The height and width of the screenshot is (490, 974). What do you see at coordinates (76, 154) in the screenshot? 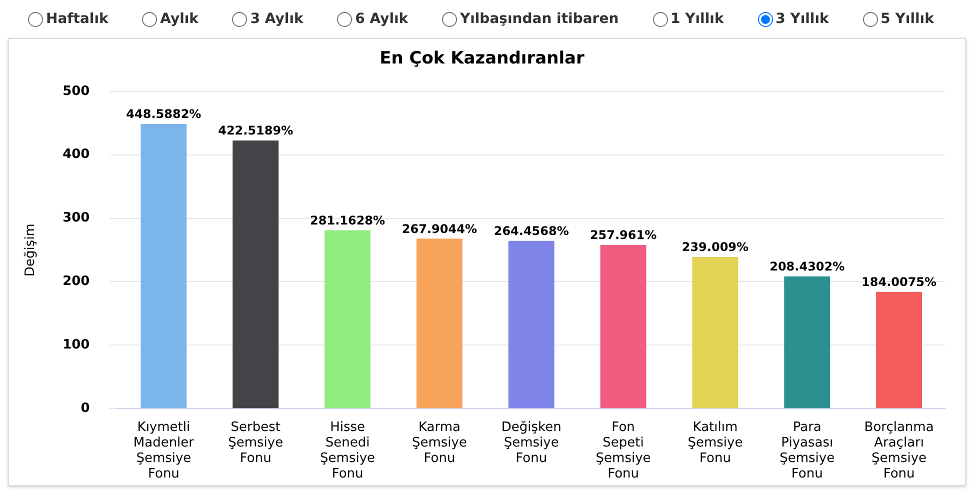
I see `y-tick-label: 400` at bounding box center [76, 154].